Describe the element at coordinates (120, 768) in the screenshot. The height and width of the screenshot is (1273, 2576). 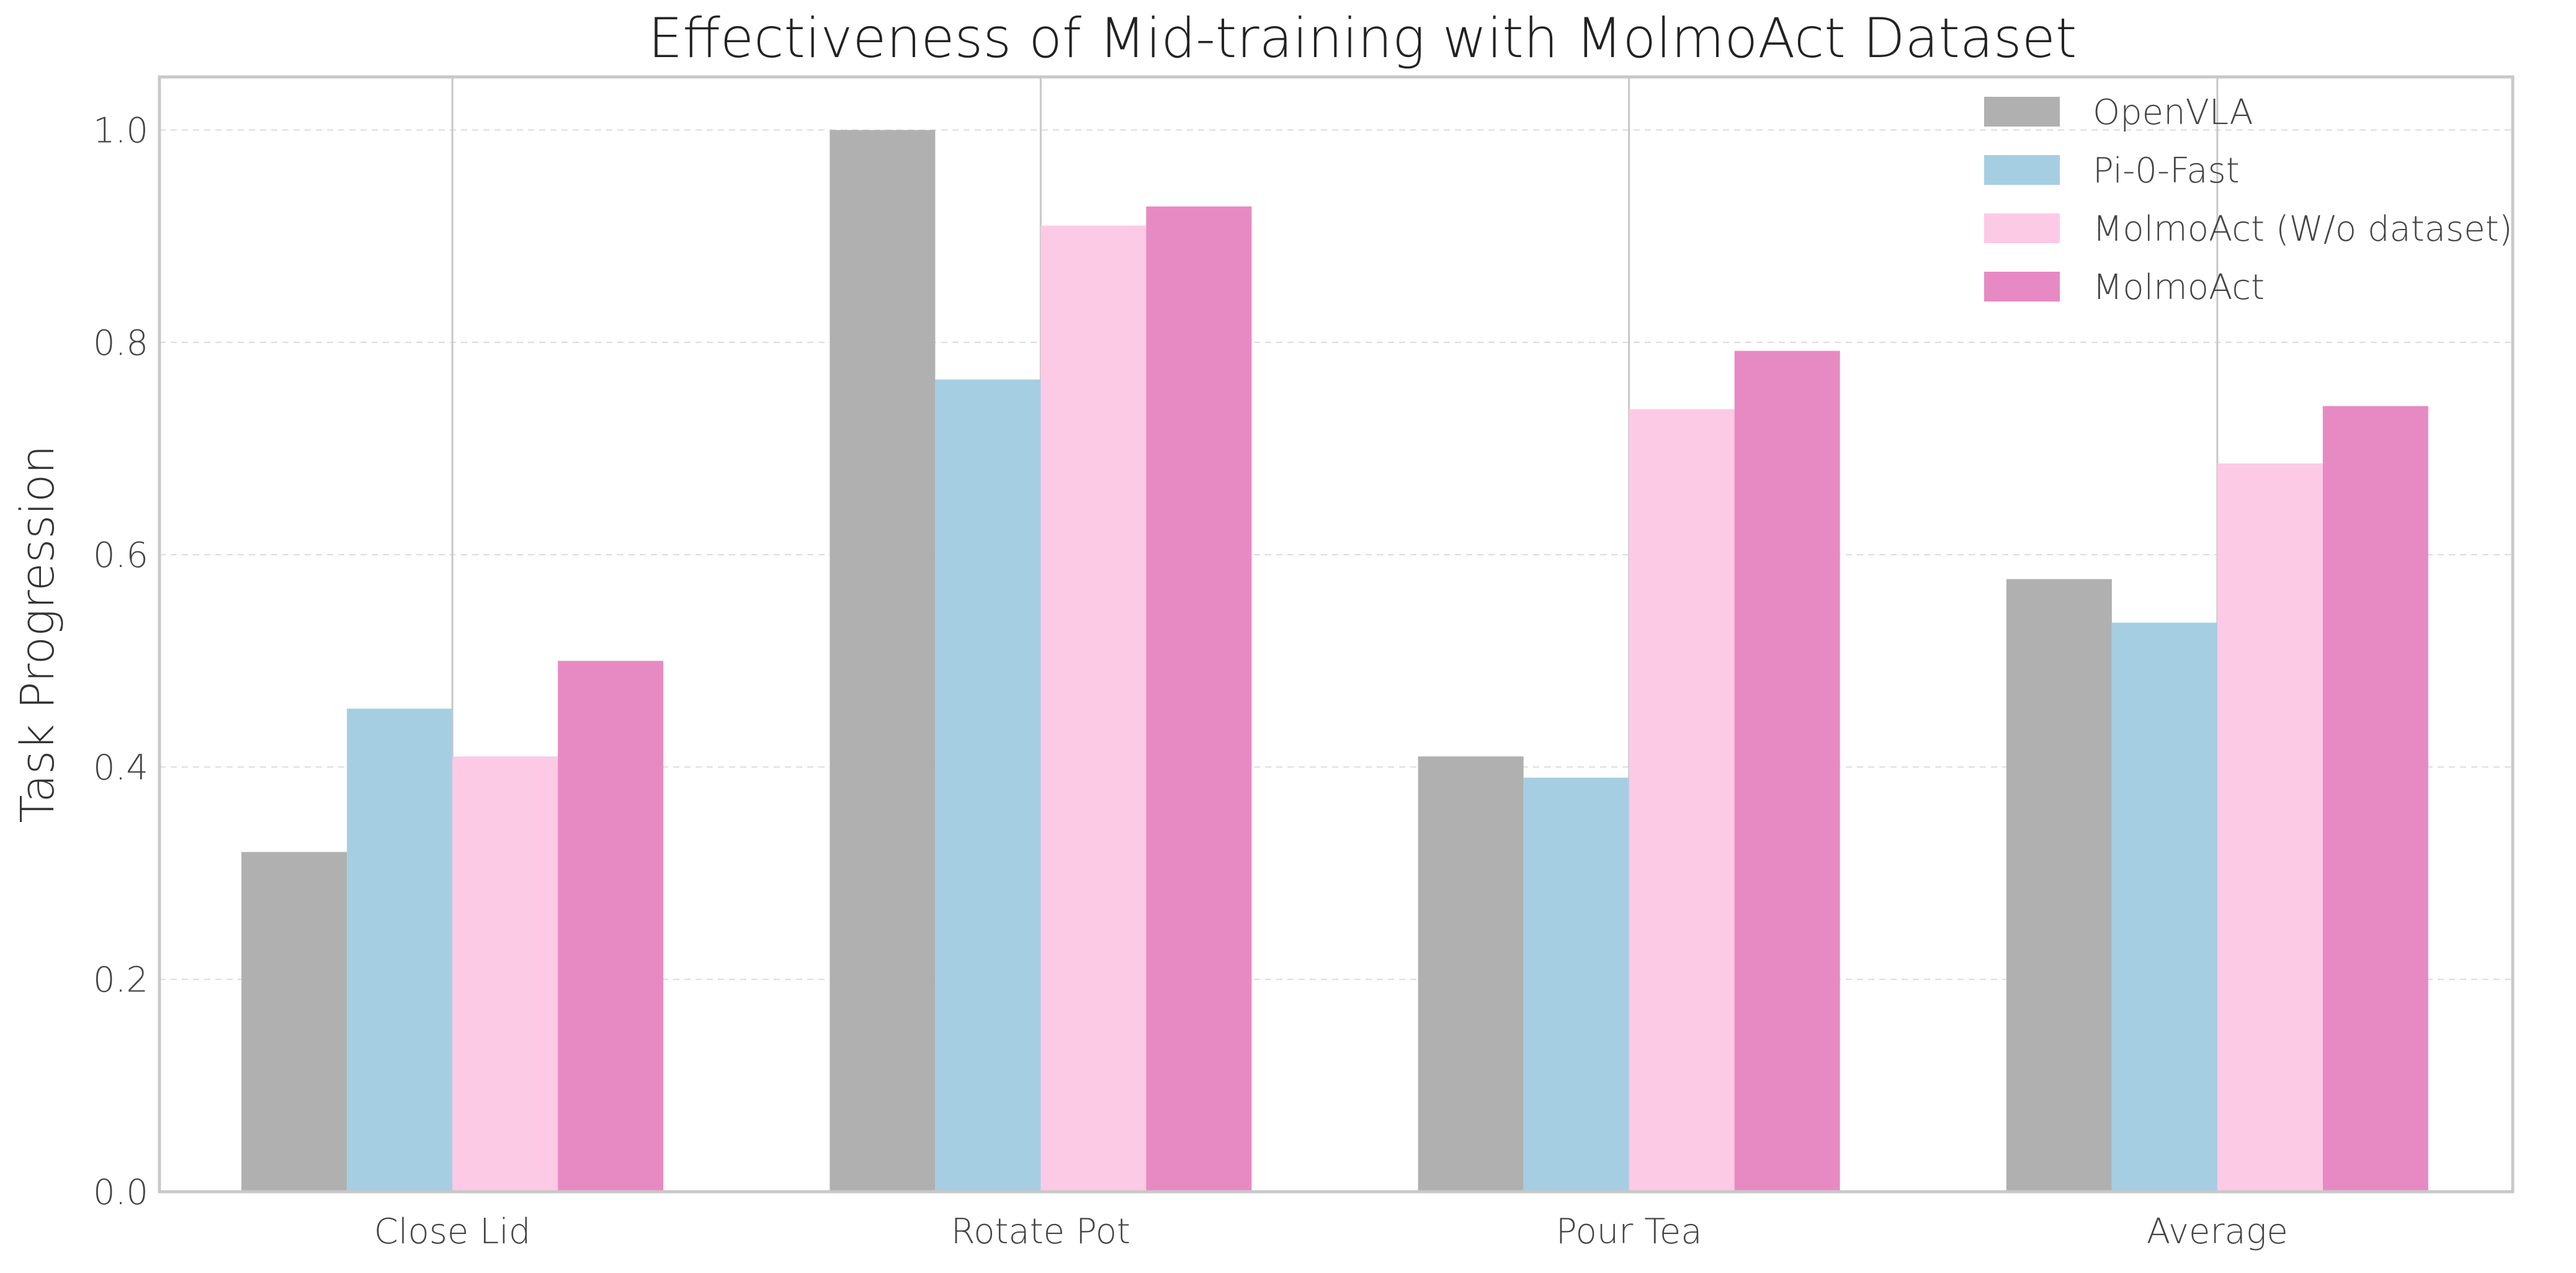
I see `y-tick-label: 0.4` at that location.